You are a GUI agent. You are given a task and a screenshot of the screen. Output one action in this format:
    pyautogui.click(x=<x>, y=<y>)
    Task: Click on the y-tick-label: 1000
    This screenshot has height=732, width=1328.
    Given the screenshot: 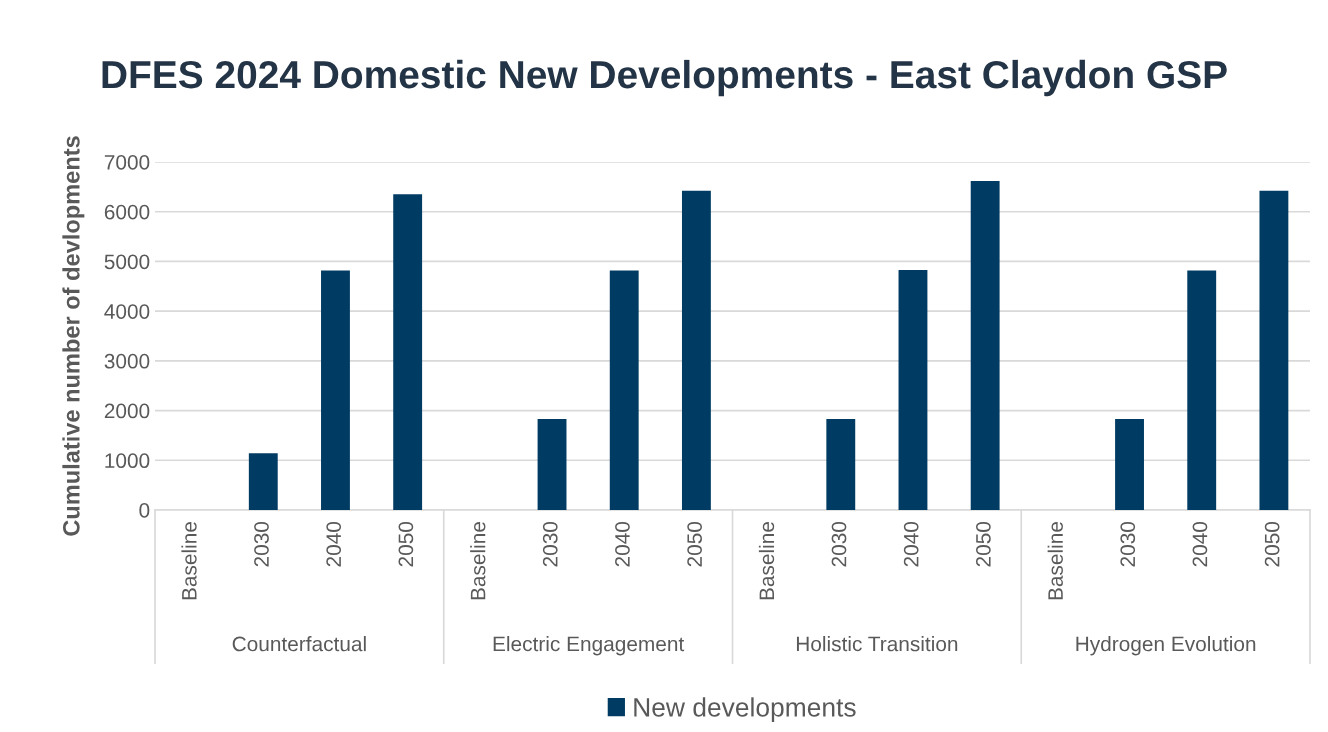 What is the action you would take?
    pyautogui.click(x=127, y=461)
    